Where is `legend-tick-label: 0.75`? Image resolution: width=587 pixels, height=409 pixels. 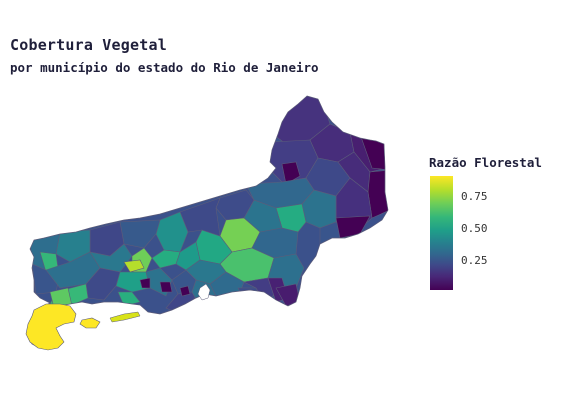 legend-tick-label: 0.75 is located at coordinates (474, 196).